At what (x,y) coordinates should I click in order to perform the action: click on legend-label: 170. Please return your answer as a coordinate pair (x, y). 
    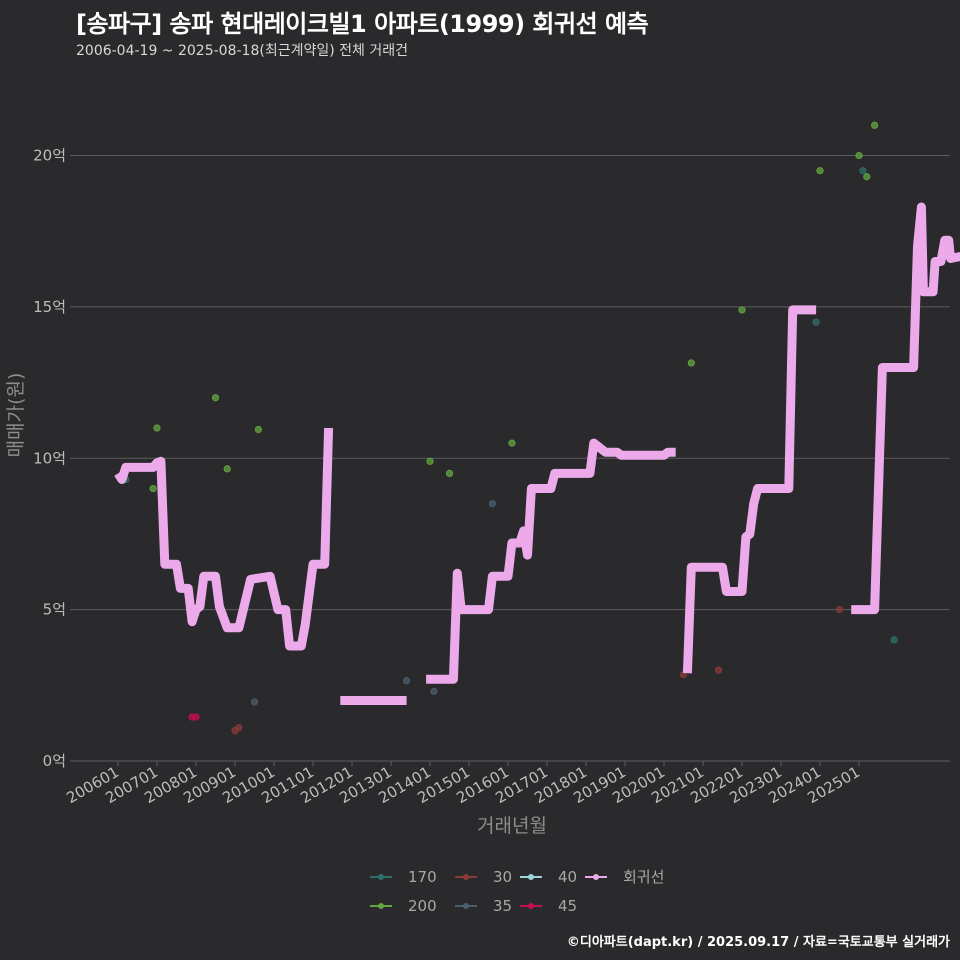
    Looking at the image, I should click on (422, 877).